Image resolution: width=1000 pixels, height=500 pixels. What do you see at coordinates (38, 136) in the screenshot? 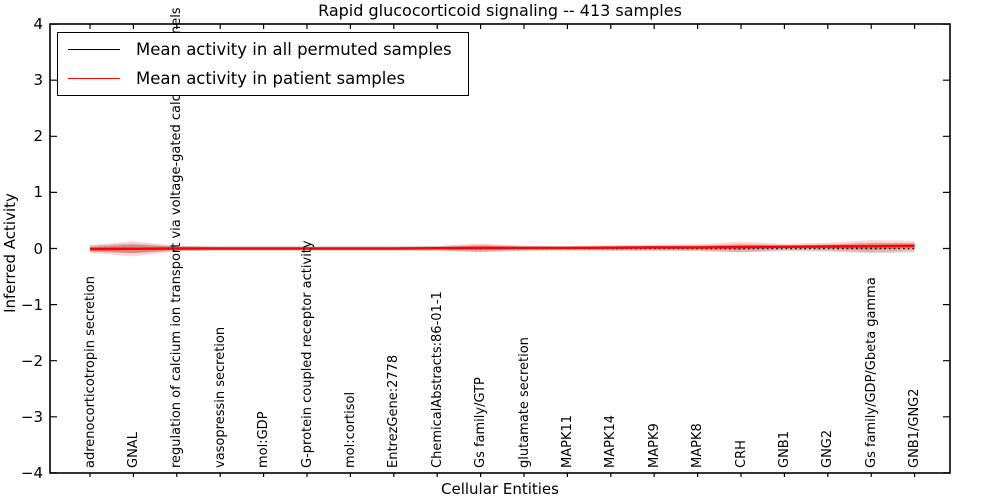
I see `y-tick-label: 2` at bounding box center [38, 136].